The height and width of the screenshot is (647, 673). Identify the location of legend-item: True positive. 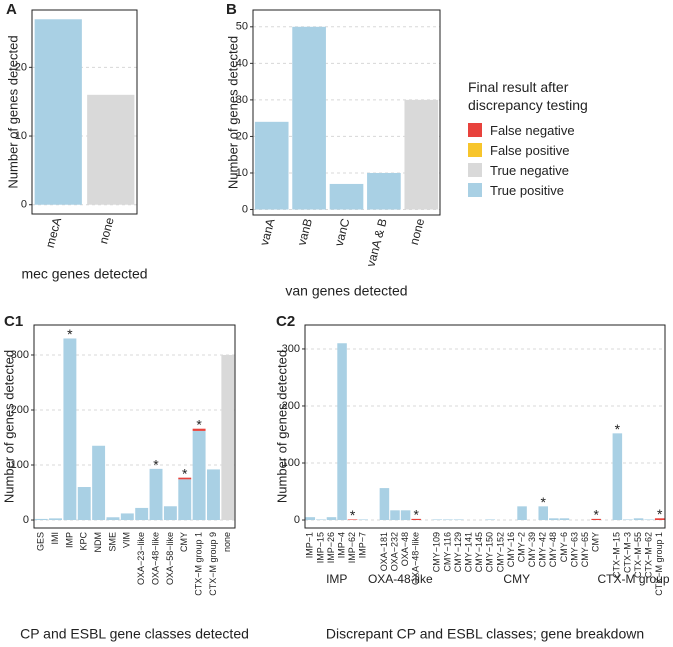
(545, 190).